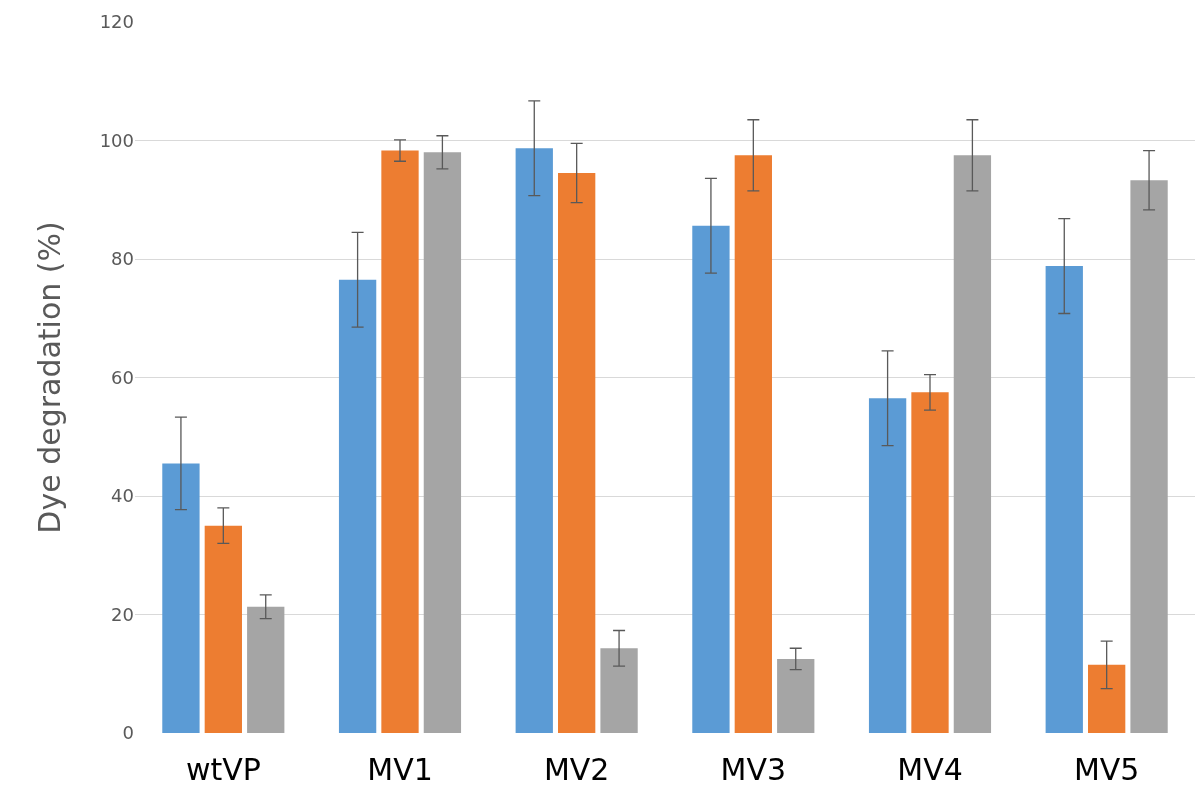 The image size is (1200, 792). Describe the element at coordinates (116, 140) in the screenshot. I see `y-tick-label: 100` at that location.